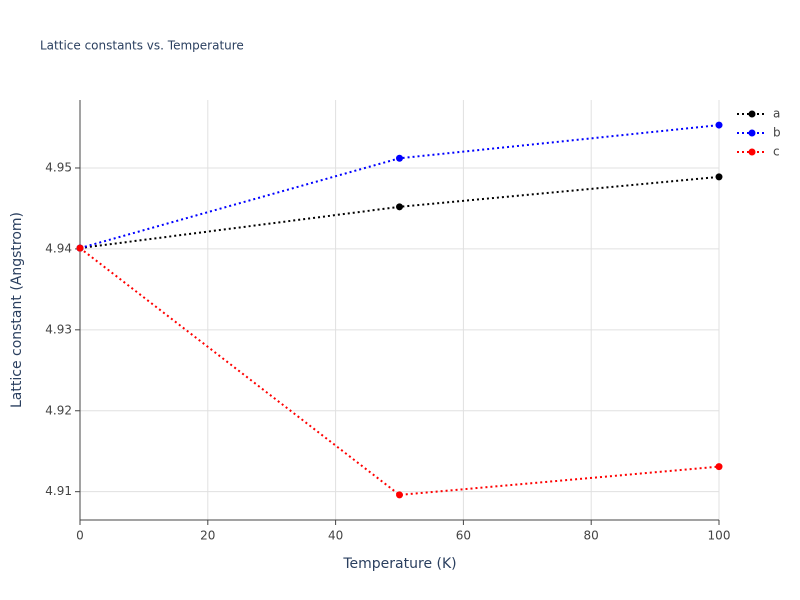 This screenshot has width=800, height=600. What do you see at coordinates (58, 248) in the screenshot?
I see `y-tick-label: 4.94` at bounding box center [58, 248].